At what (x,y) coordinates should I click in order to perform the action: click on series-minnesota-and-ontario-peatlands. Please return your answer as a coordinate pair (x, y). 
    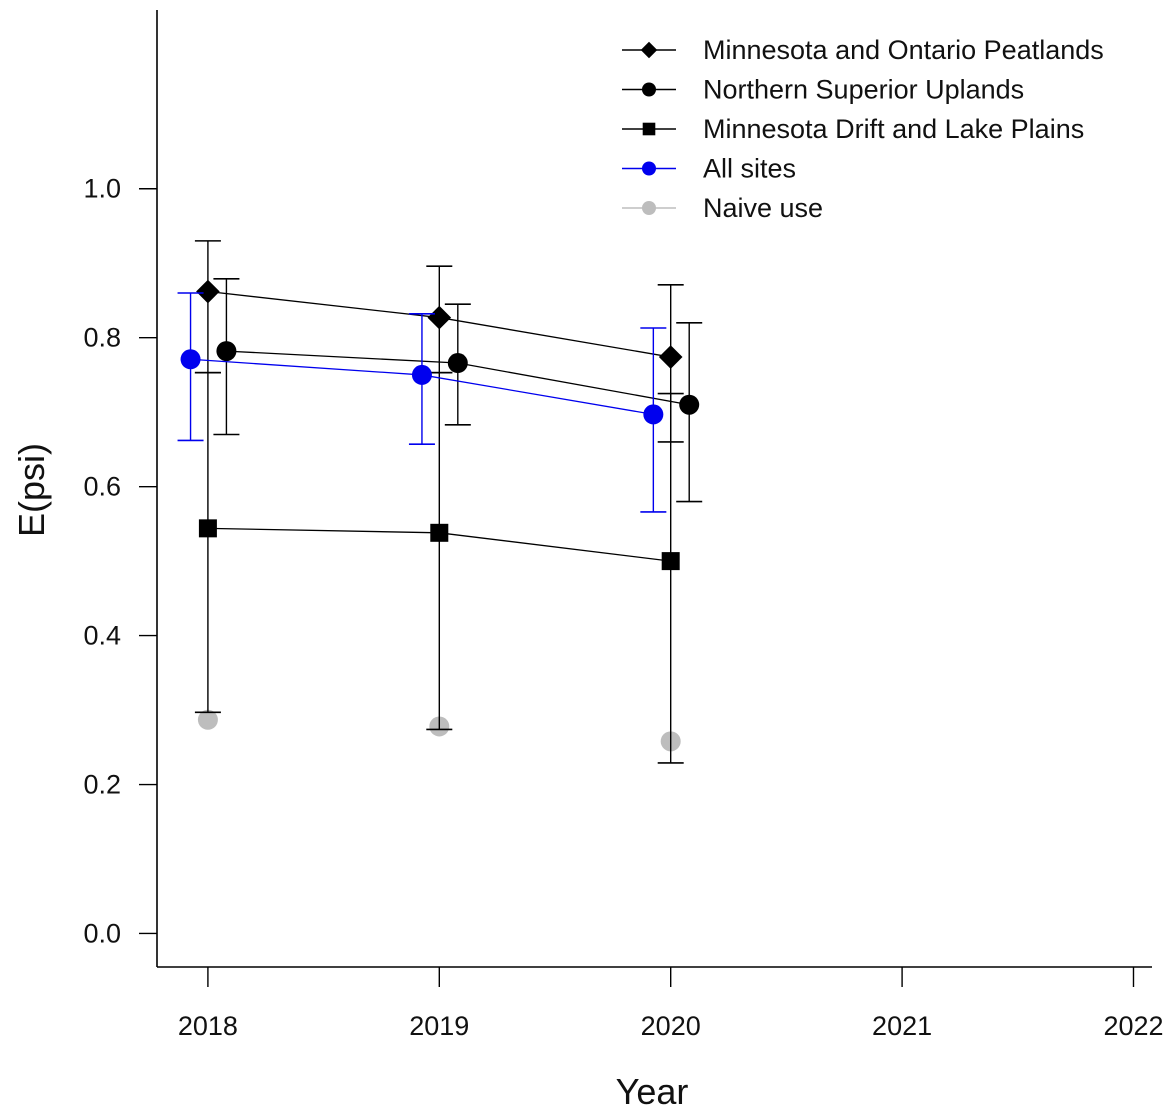
    Looking at the image, I should click on (439, 341).